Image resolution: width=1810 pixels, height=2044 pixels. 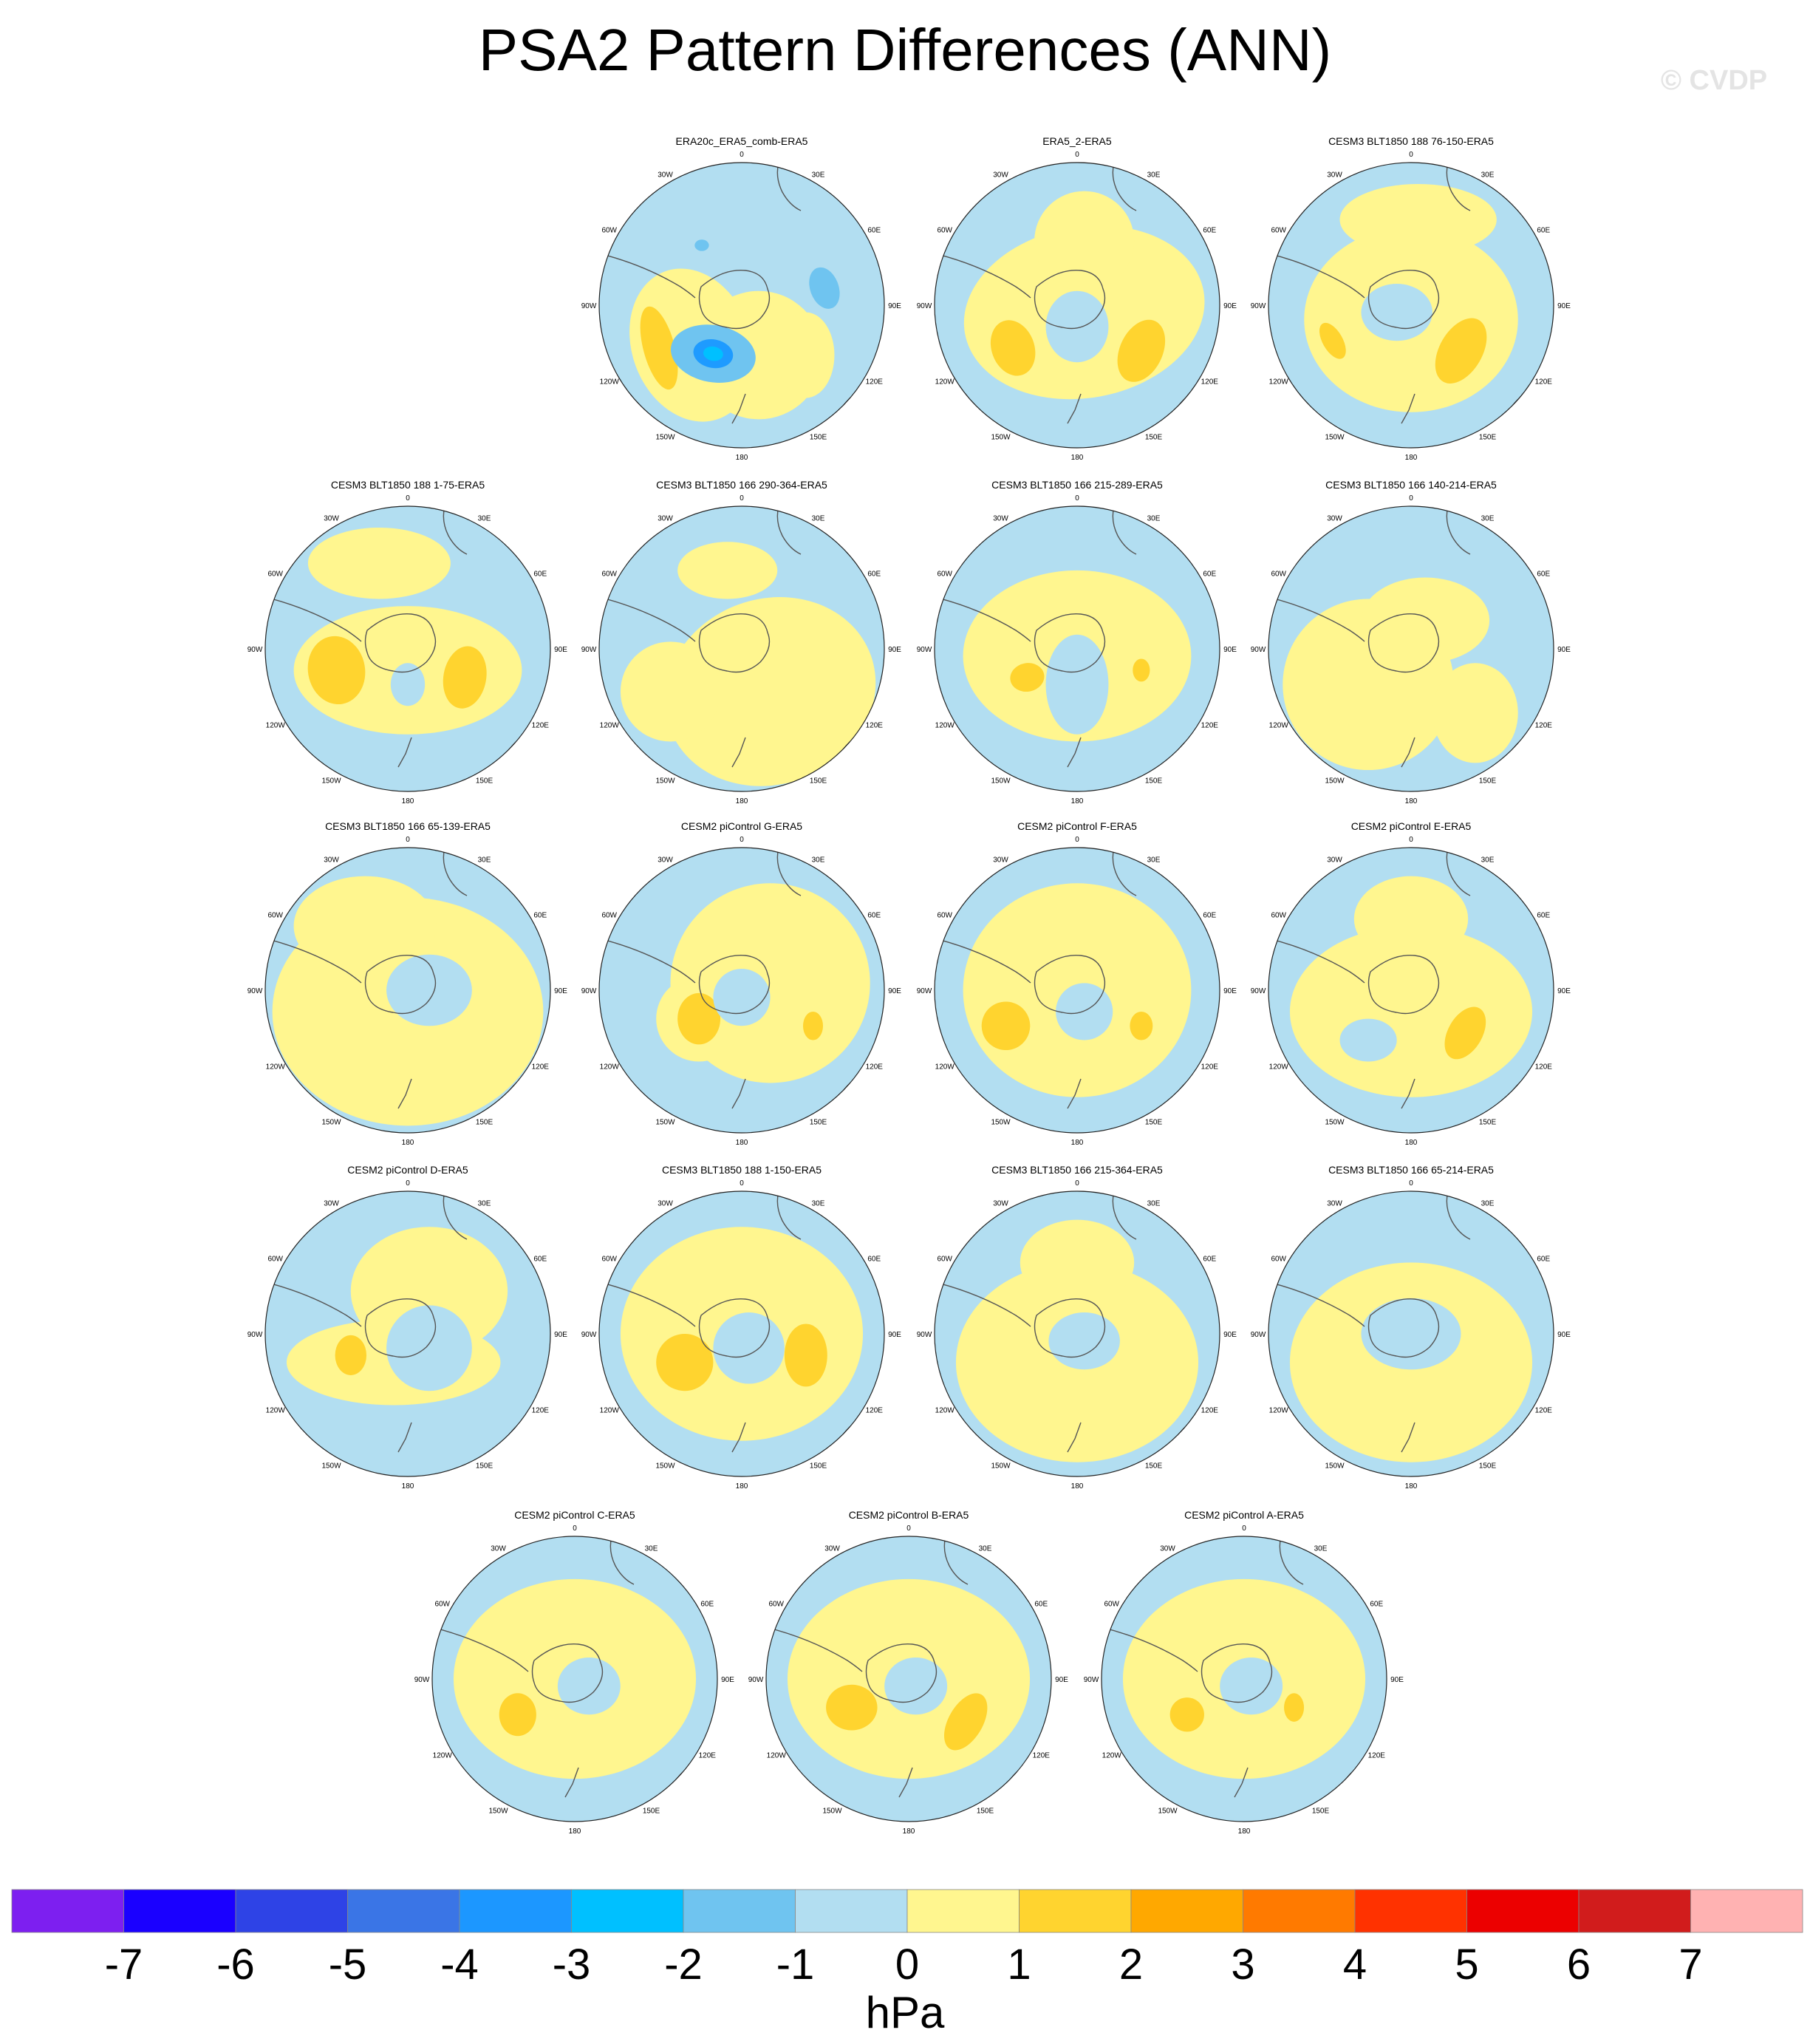 I want to click on colorbar-tick-label: -2, so click(x=683, y=1965).